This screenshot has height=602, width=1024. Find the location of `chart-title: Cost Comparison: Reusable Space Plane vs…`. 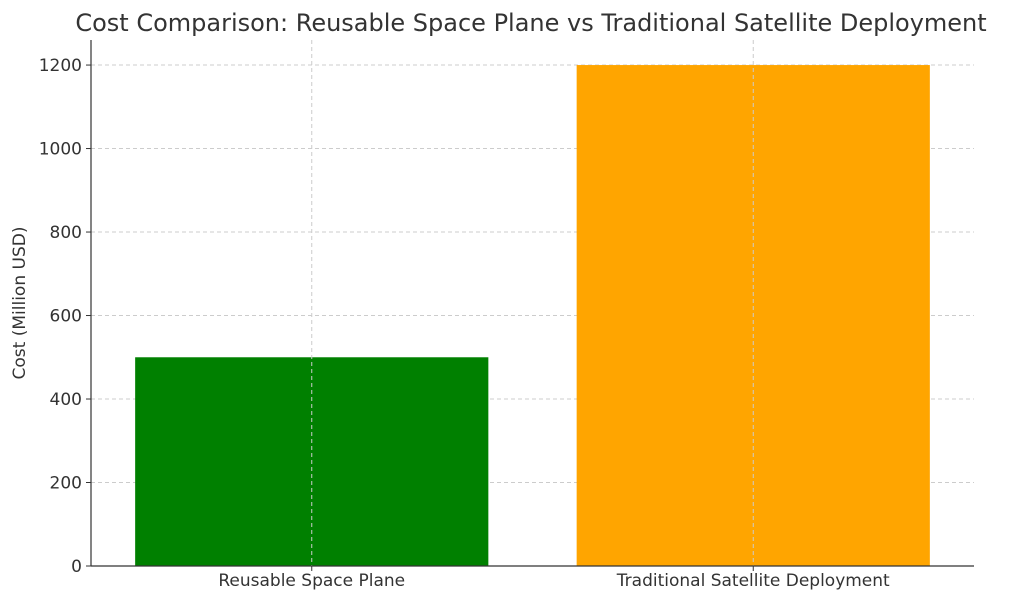

chart-title: Cost Comparison: Reusable Space Plane vs… is located at coordinates (530, 23).